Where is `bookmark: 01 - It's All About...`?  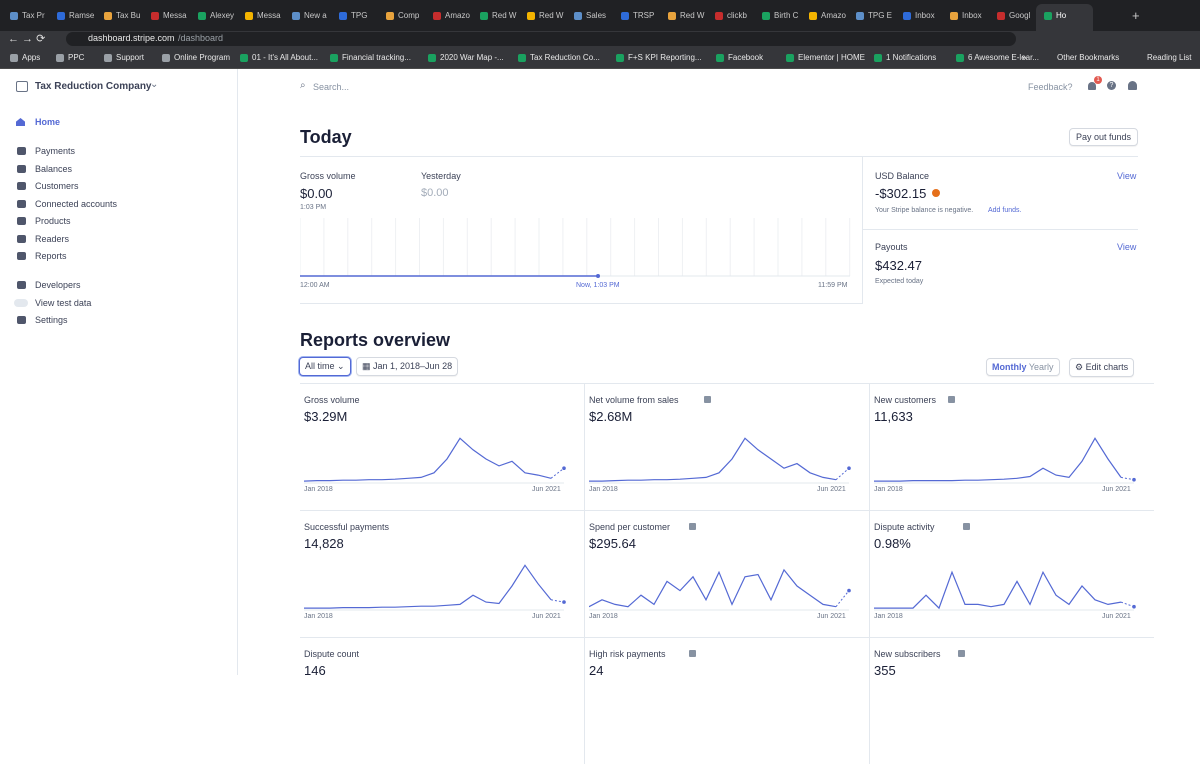 bookmark: 01 - It's All About... is located at coordinates (285, 57).